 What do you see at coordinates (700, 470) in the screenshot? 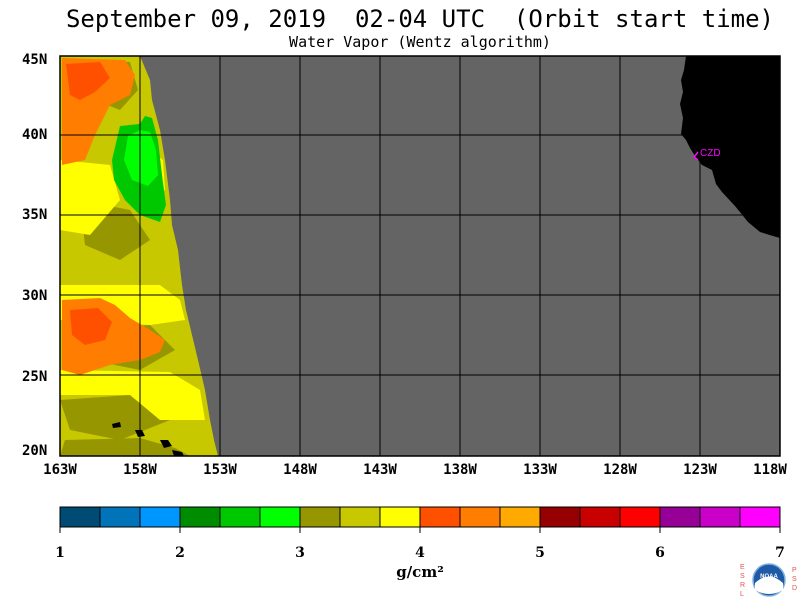
I see `lon-label-123w: 123W` at bounding box center [700, 470].